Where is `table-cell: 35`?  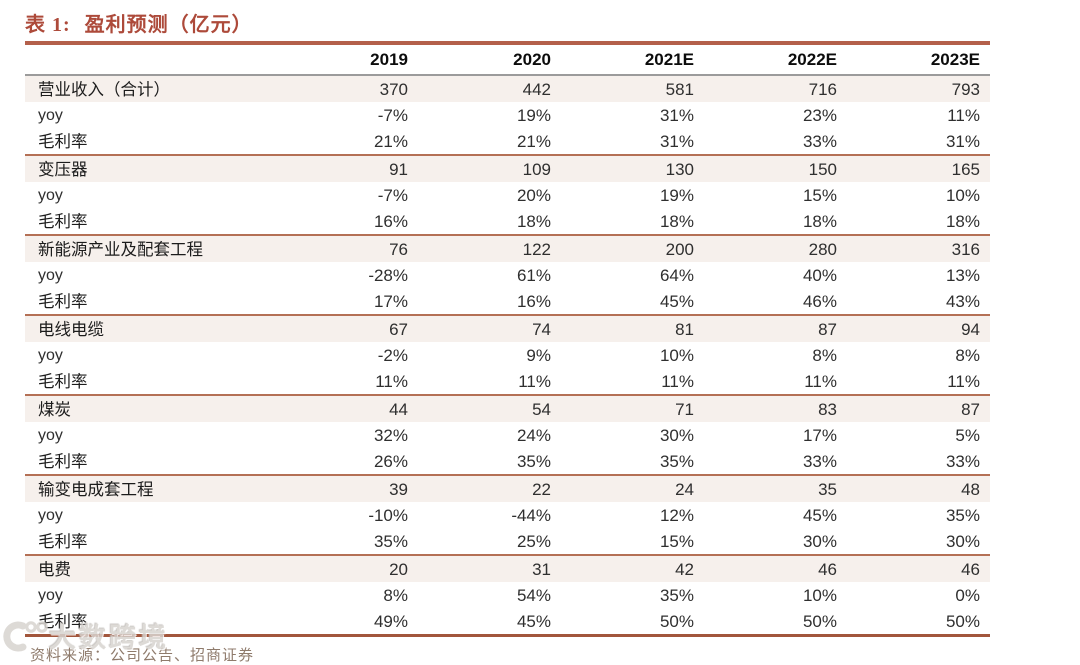
table-cell: 35 is located at coordinates (775, 488).